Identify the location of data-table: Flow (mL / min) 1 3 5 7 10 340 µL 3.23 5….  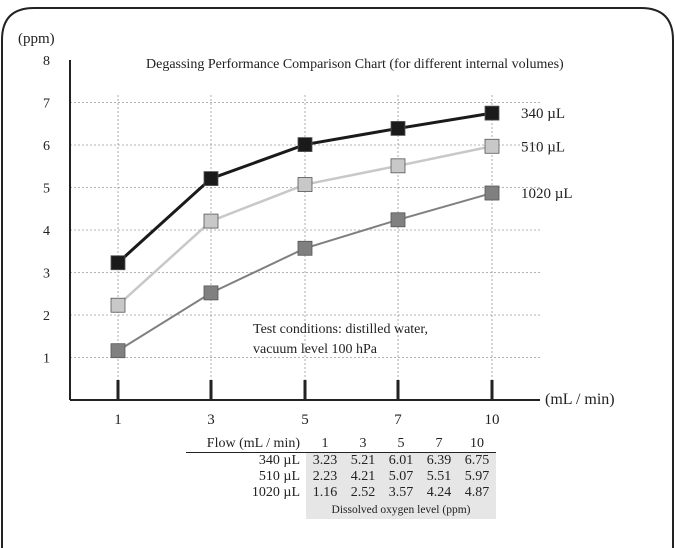
(341, 477).